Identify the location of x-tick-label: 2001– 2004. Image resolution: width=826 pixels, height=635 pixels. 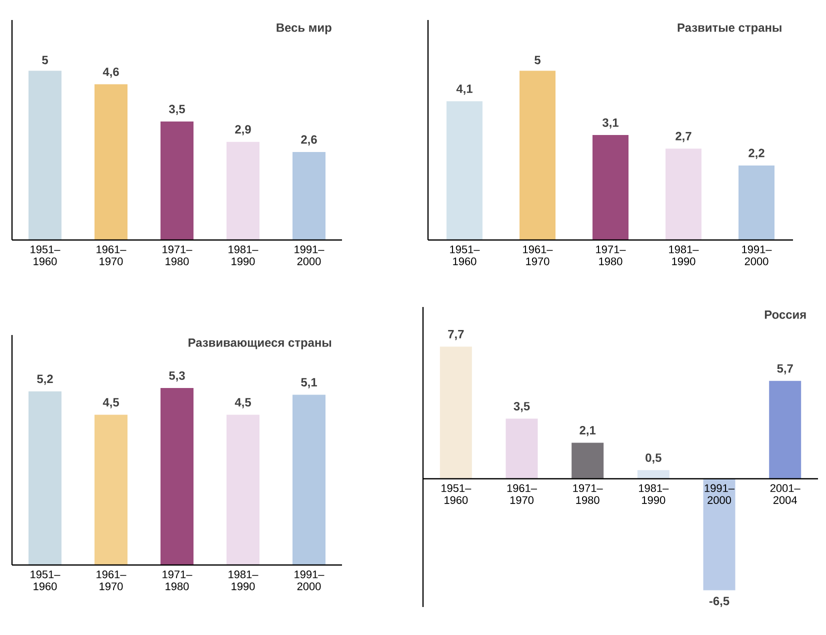
(785, 494).